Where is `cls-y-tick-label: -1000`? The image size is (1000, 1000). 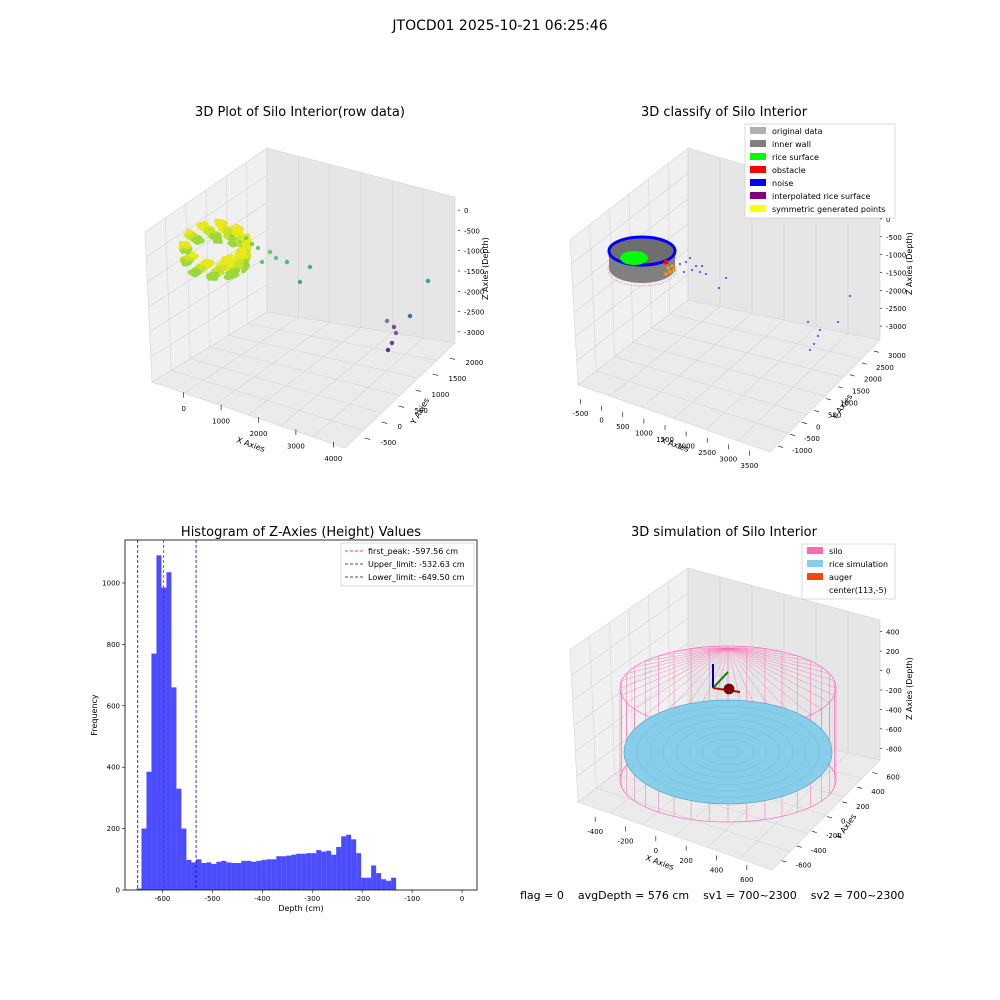 cls-y-tick-label: -1000 is located at coordinates (802, 451).